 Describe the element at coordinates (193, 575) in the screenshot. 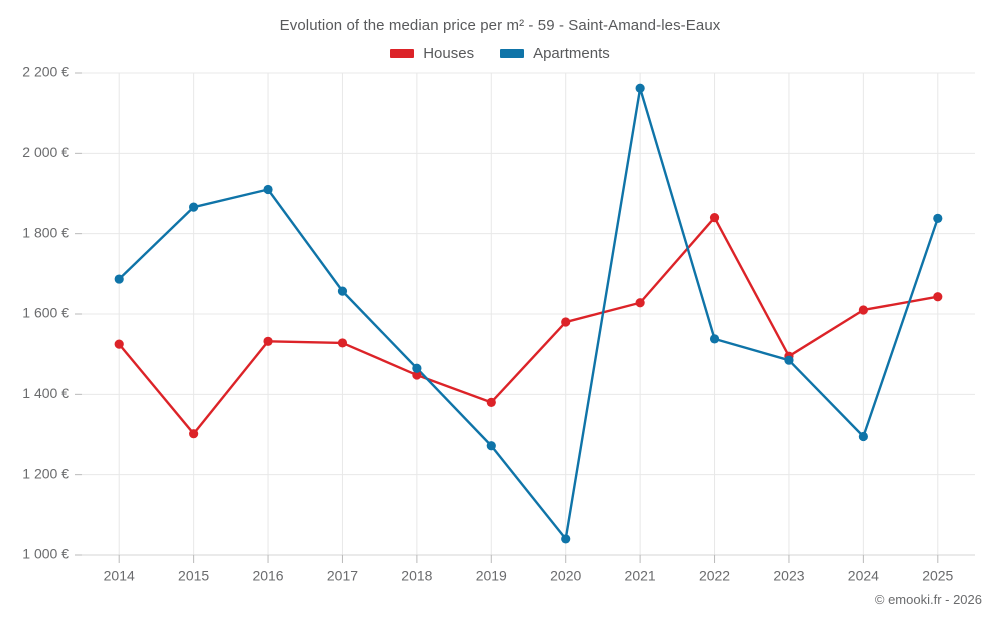

I see `x-tick-label: 2015` at that location.